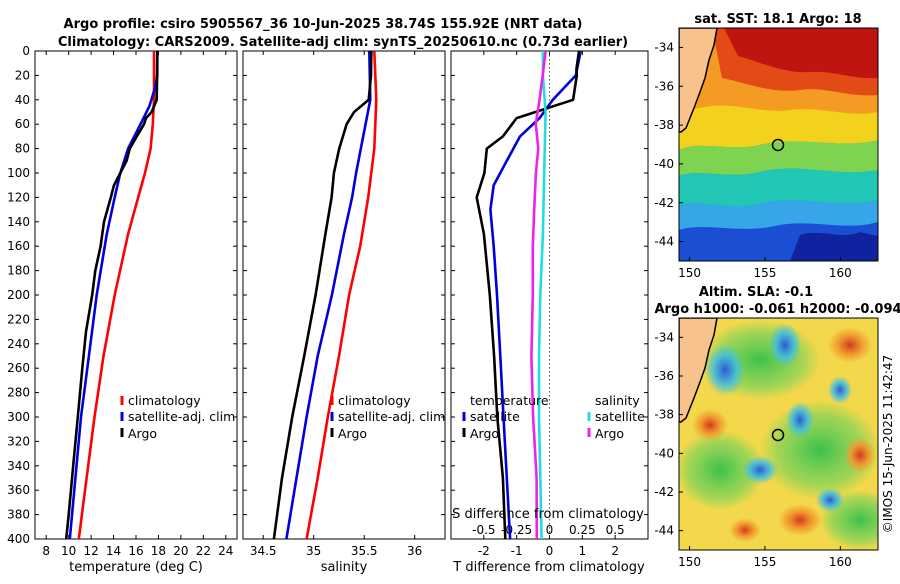 This screenshot has width=900, height=584. I want to click on depth-tick-label: 140, so click(18, 222).